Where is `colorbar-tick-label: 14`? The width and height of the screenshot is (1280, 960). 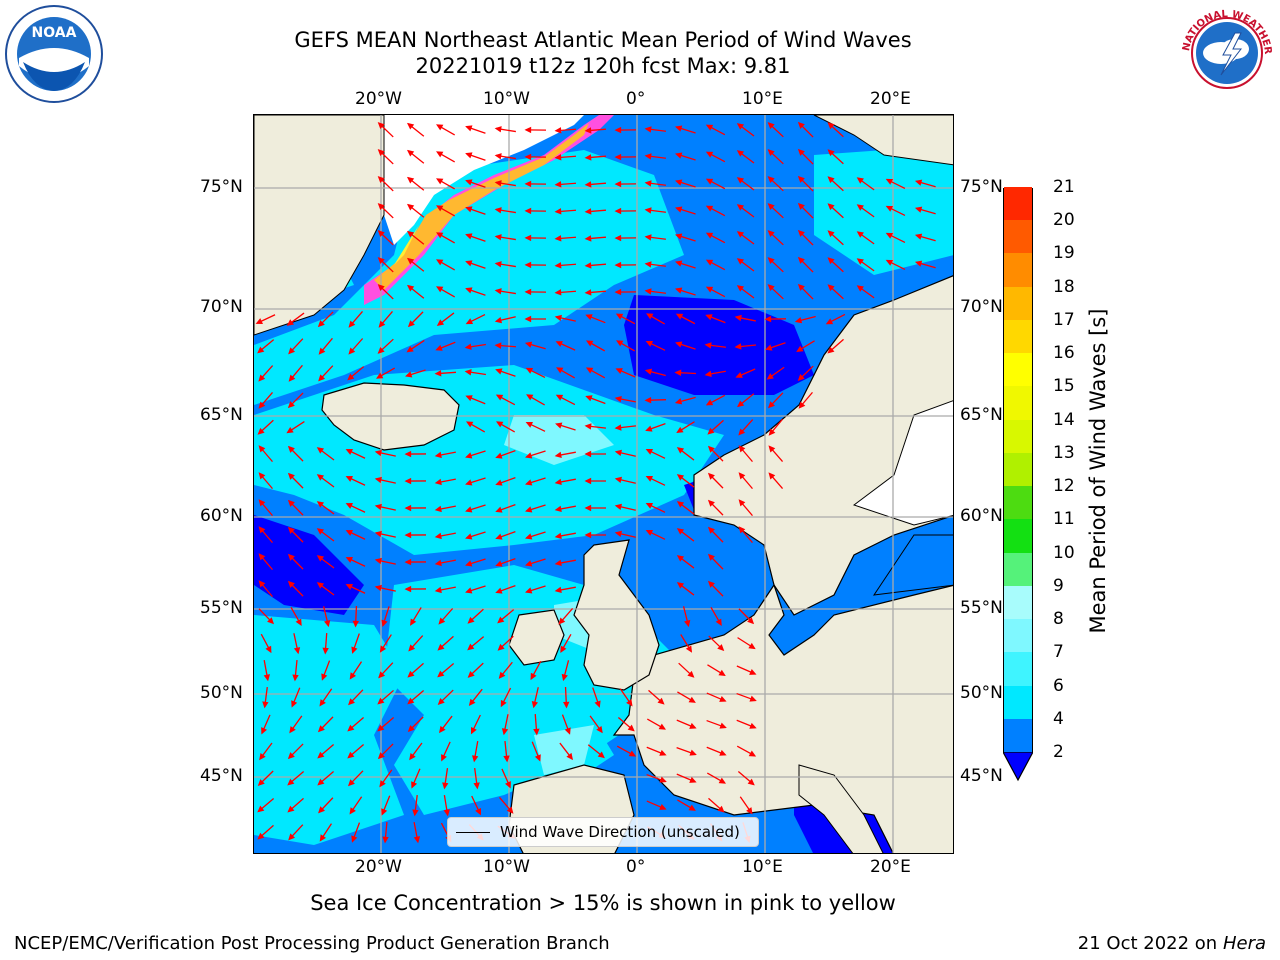 colorbar-tick-label: 14 is located at coordinates (1064, 419).